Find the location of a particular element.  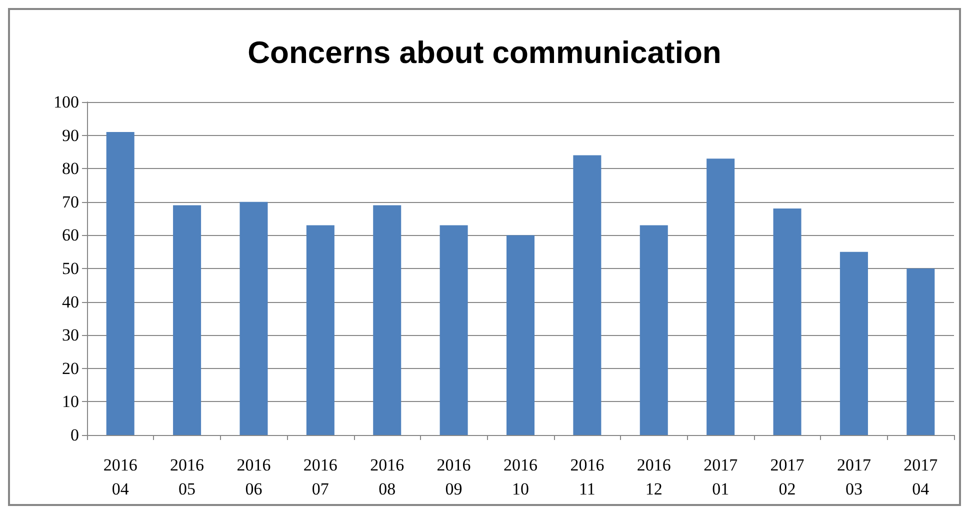

x-tick-label: 2016 10 is located at coordinates (521, 477).